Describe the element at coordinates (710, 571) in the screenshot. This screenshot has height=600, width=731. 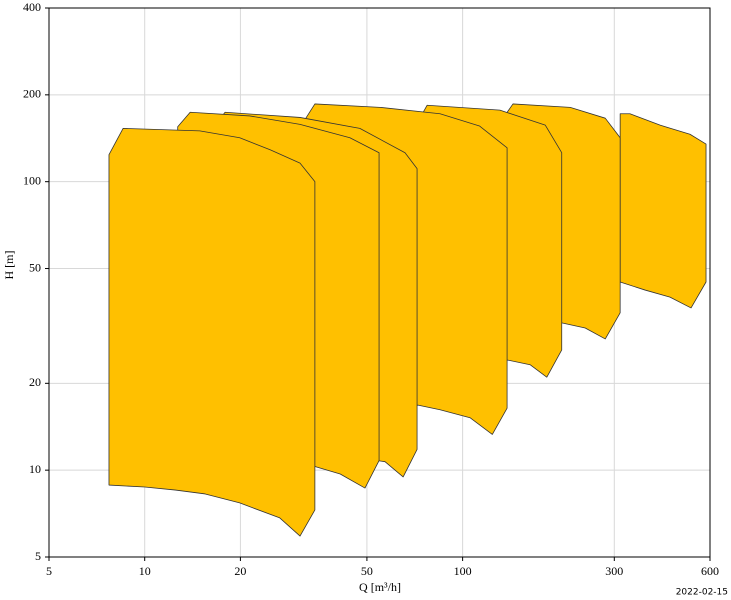
I see `x-tick-label: 600` at that location.